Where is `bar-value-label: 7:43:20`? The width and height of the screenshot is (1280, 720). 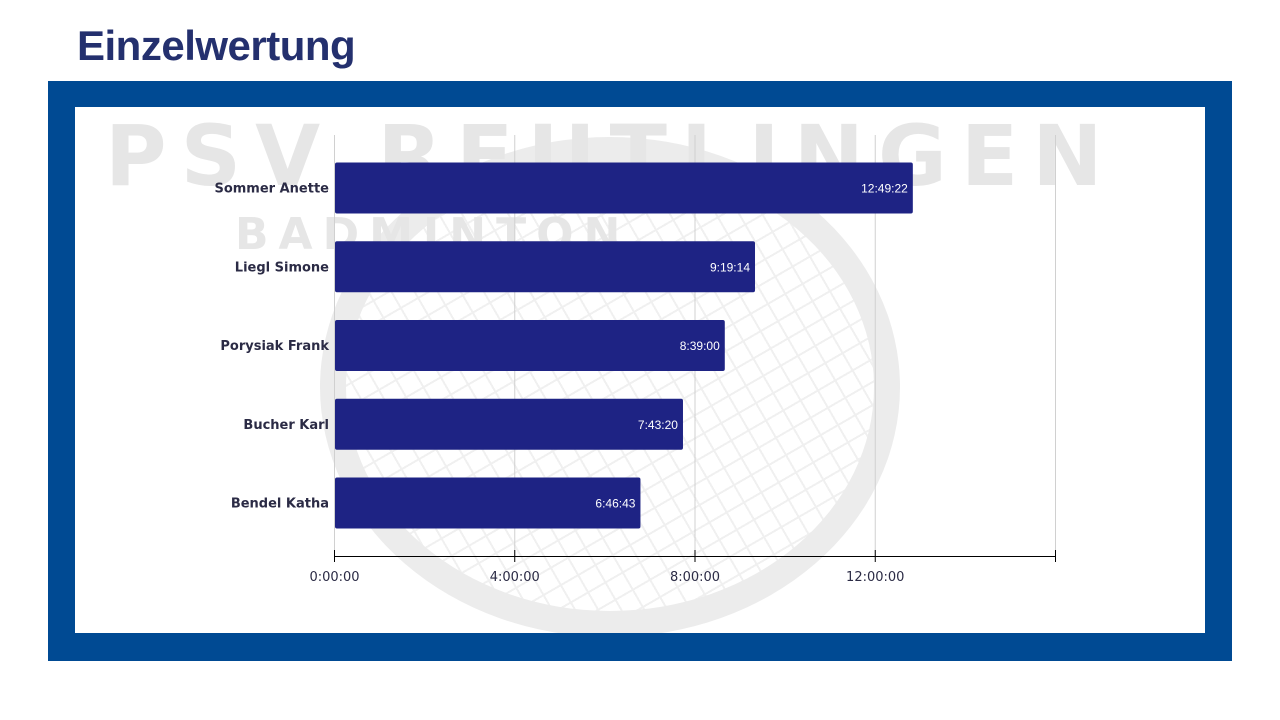 bar-value-label: 7:43:20 is located at coordinates (658, 425).